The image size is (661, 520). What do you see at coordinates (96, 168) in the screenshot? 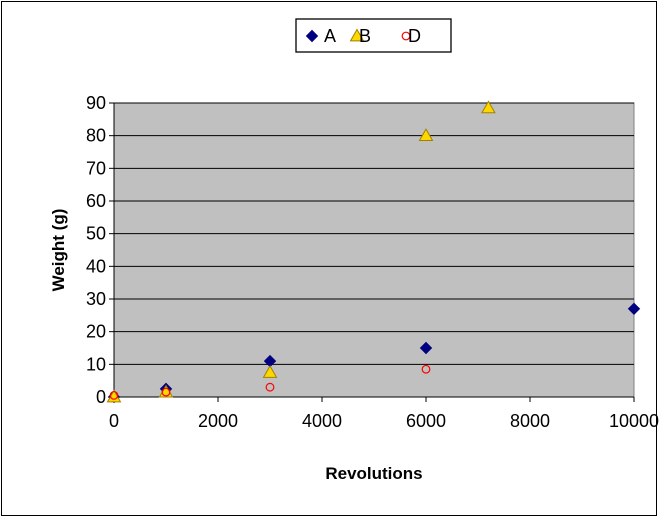
I see `y-tick-label: 70` at bounding box center [96, 168].